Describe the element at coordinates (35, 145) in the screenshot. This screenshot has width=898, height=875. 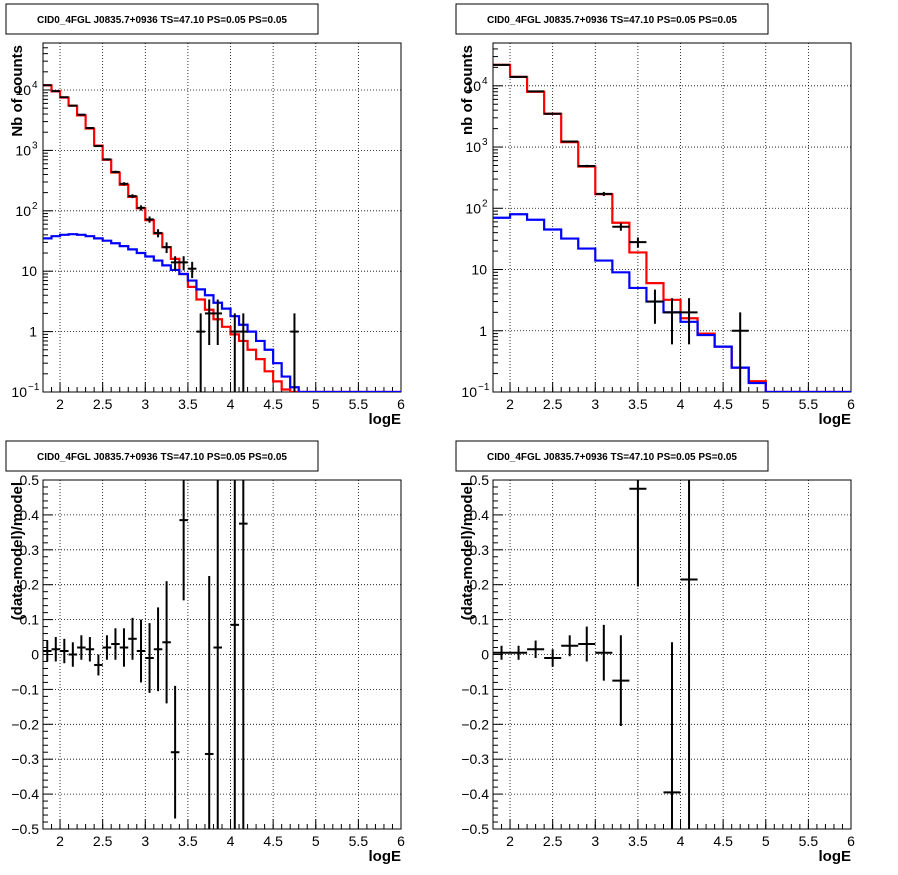
I see `y-tick-exponent: 3` at that location.